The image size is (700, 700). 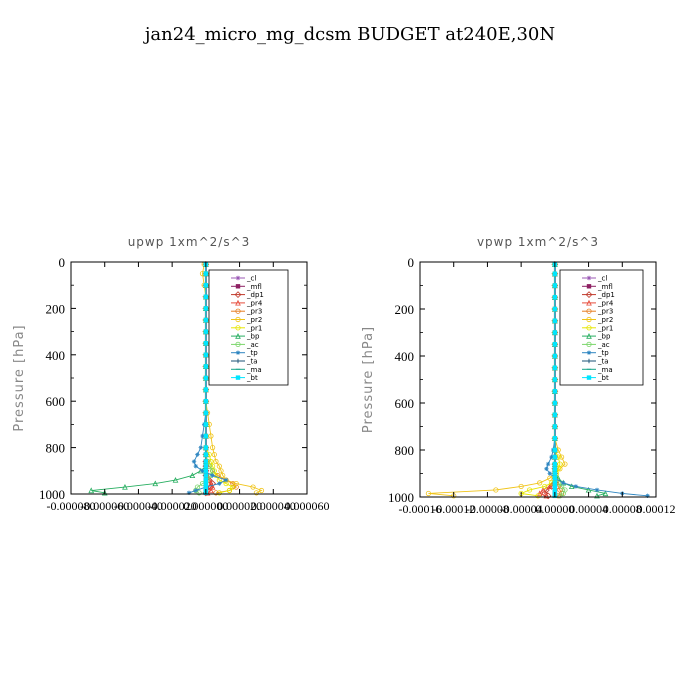 I want to click on series-9-point-legend, so click(x=238, y=352).